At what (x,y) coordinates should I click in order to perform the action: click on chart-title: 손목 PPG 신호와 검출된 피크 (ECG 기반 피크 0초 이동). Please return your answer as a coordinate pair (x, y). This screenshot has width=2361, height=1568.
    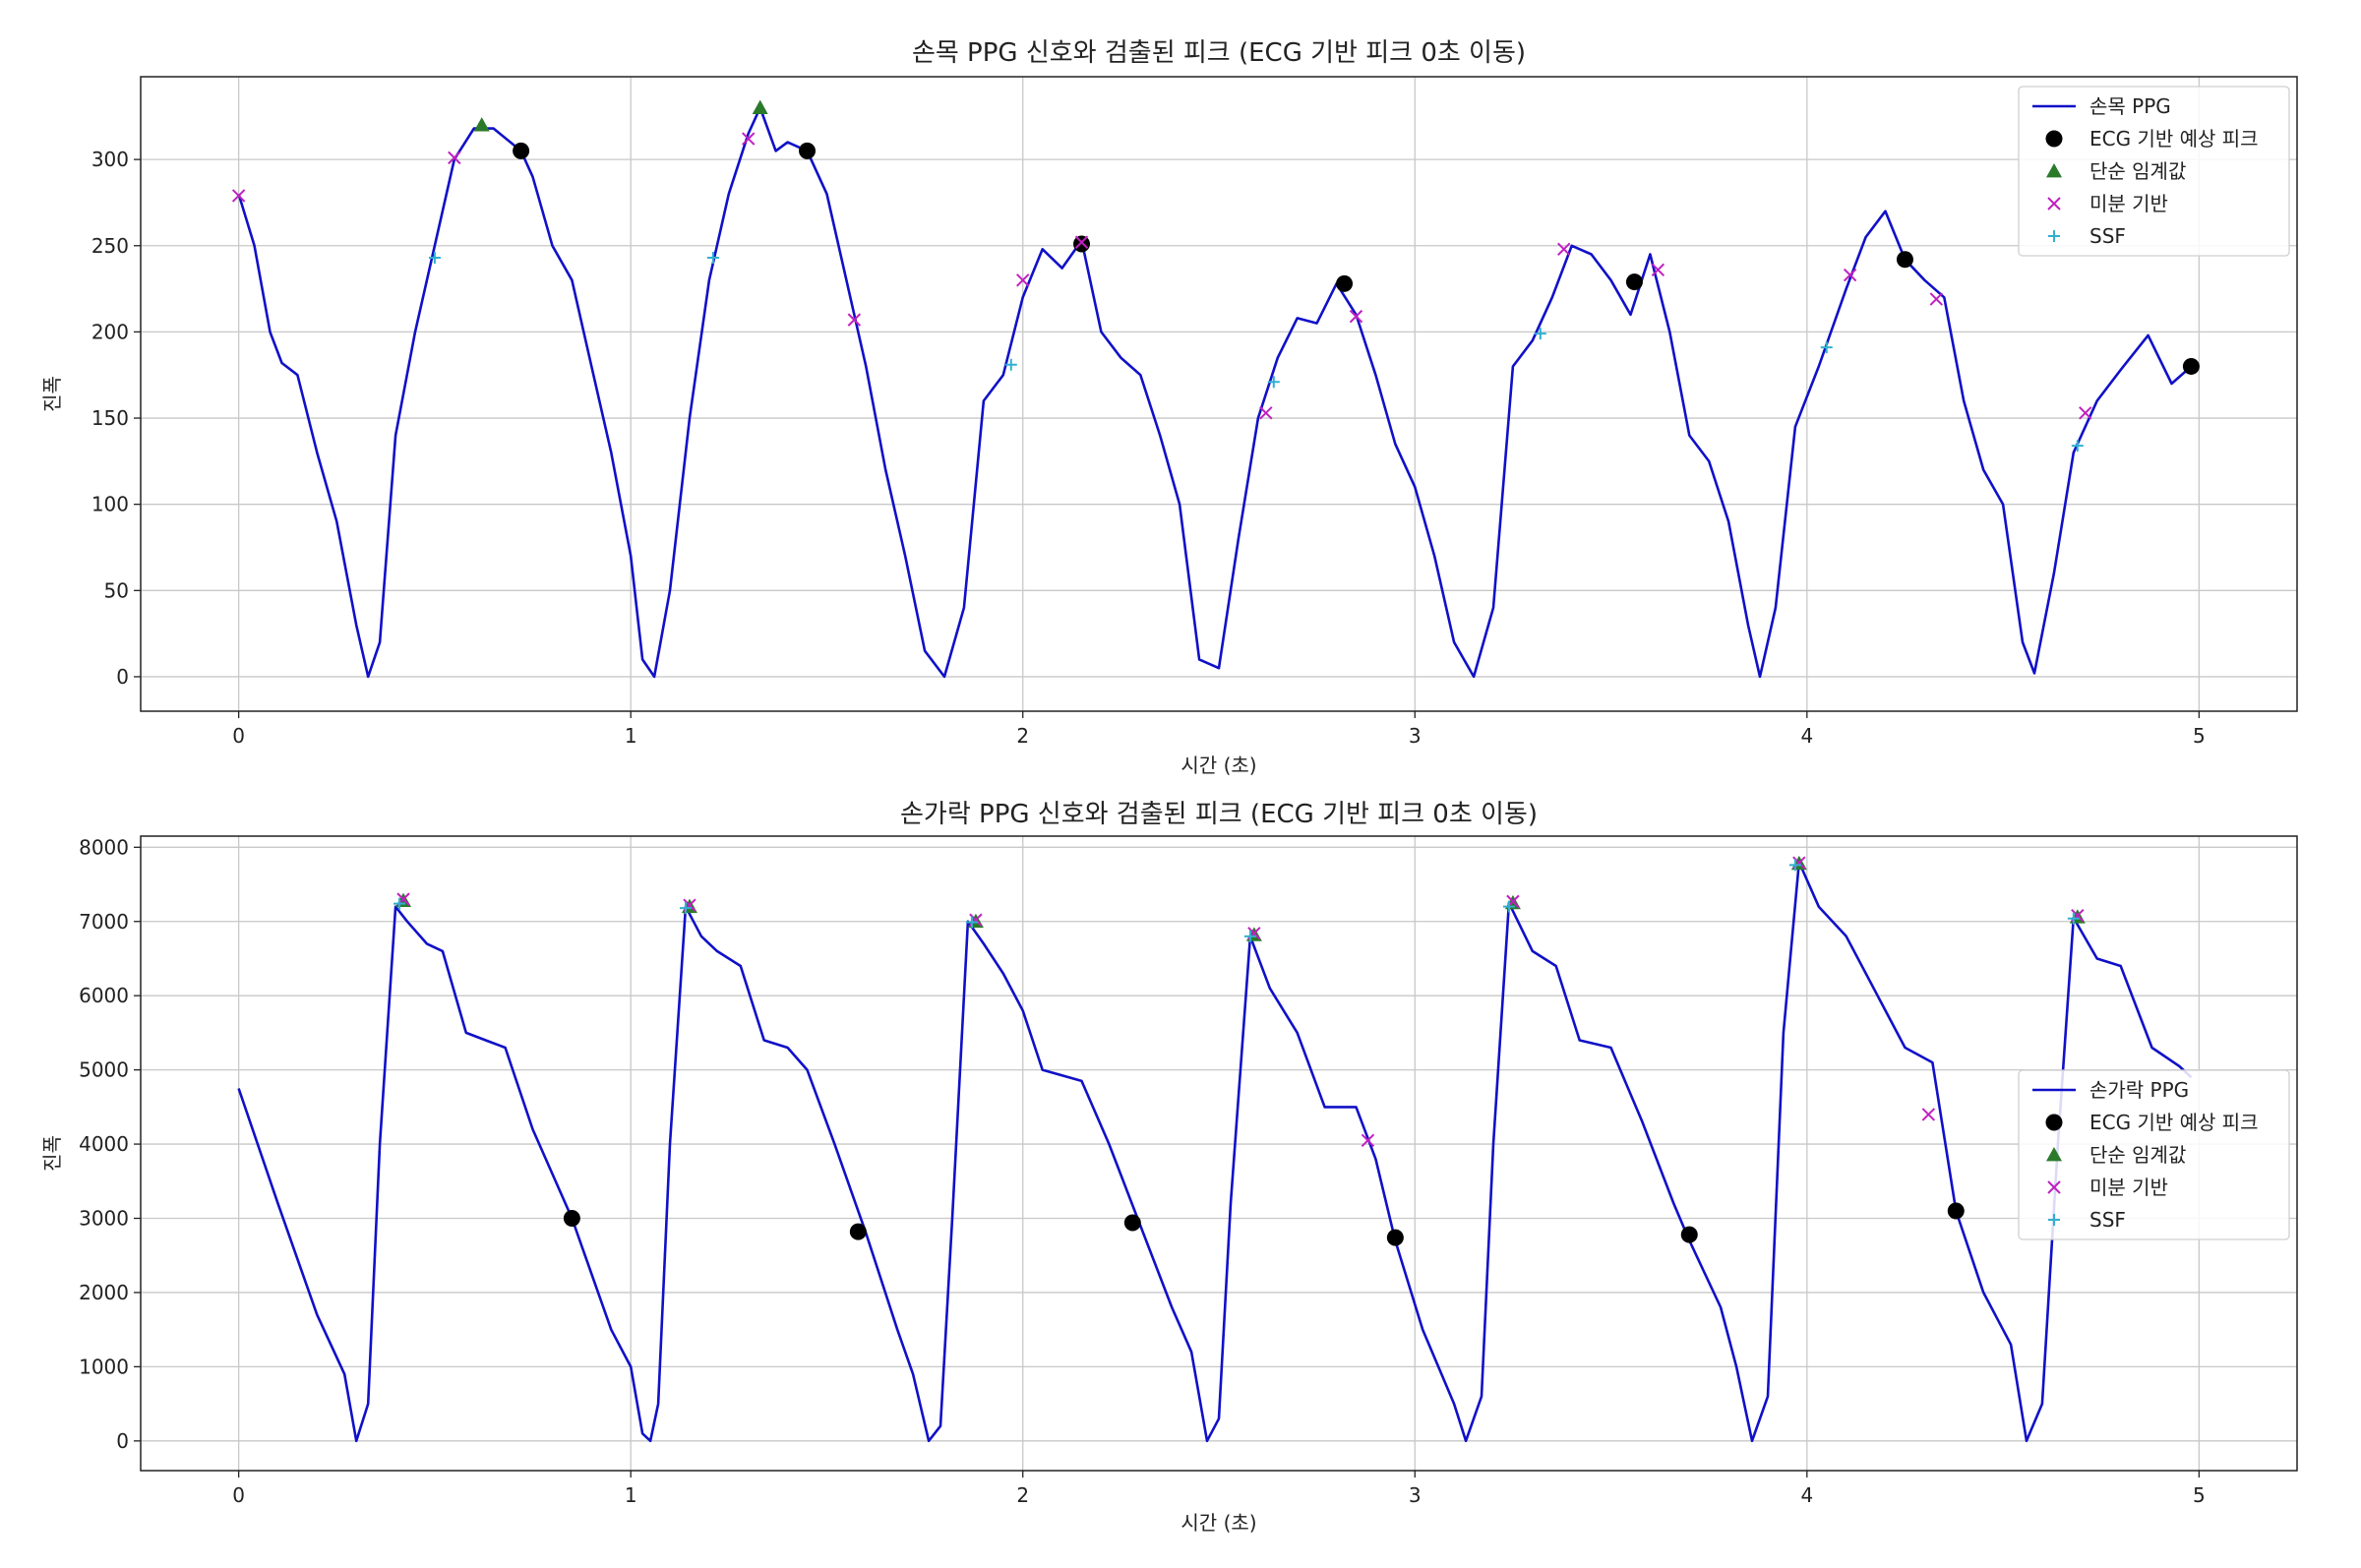
    Looking at the image, I should click on (1219, 53).